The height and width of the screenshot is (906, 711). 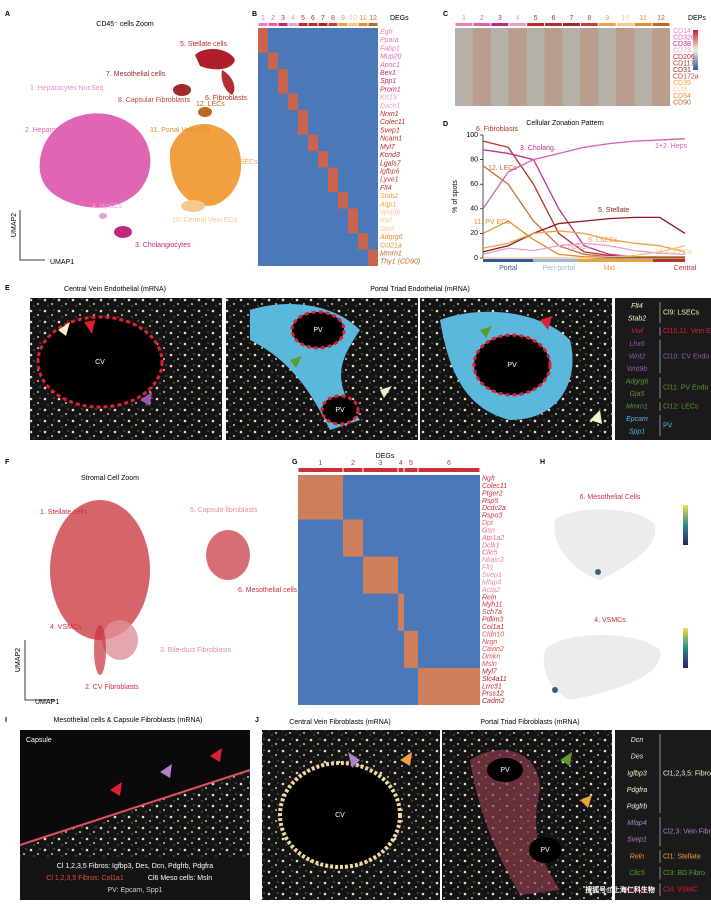 What do you see at coordinates (391, 245) in the screenshot?
I see `gene-label: Ccl21a` at bounding box center [391, 245].